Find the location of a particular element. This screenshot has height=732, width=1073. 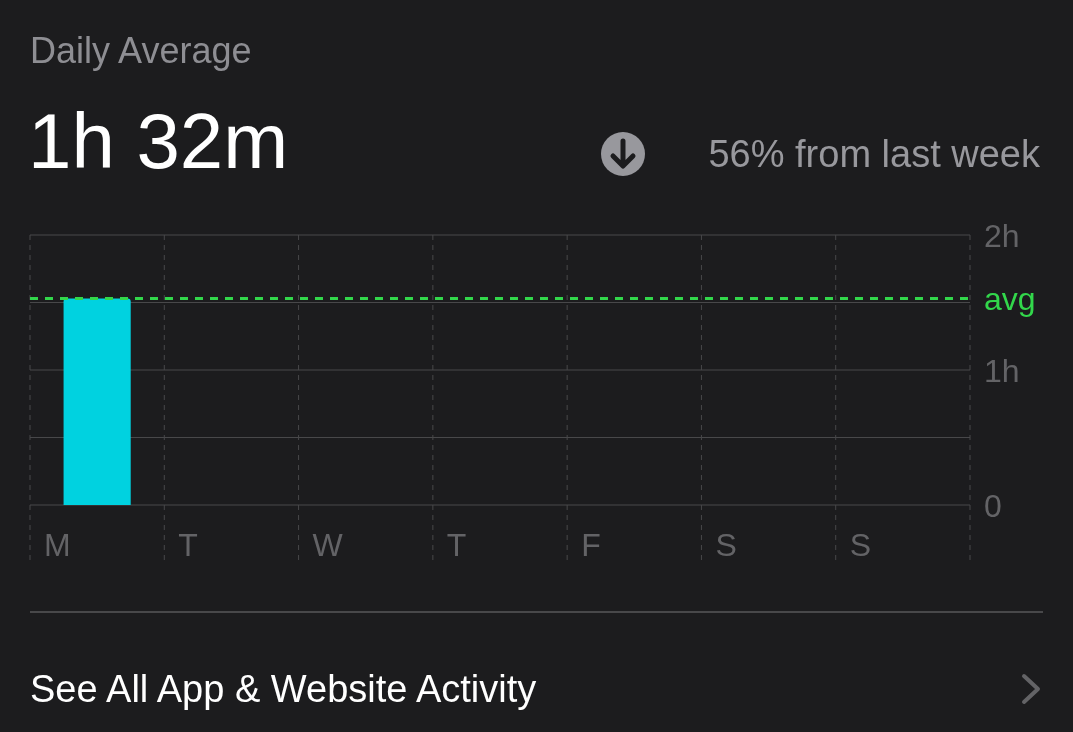

text: 56% from last week is located at coordinates (874, 154).